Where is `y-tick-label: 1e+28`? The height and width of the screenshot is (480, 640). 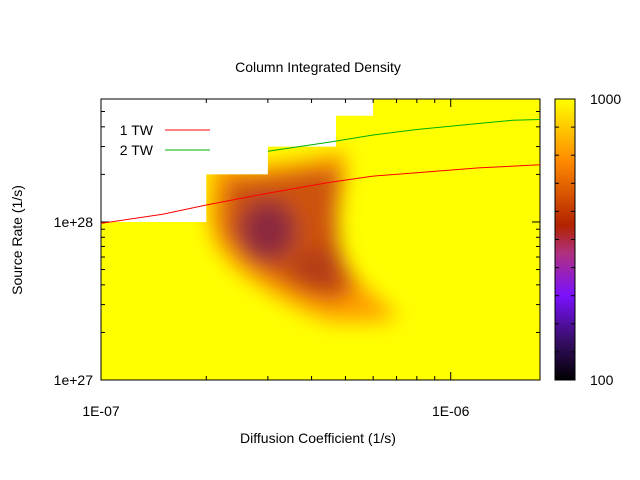
y-tick-label: 1e+28 is located at coordinates (74, 222).